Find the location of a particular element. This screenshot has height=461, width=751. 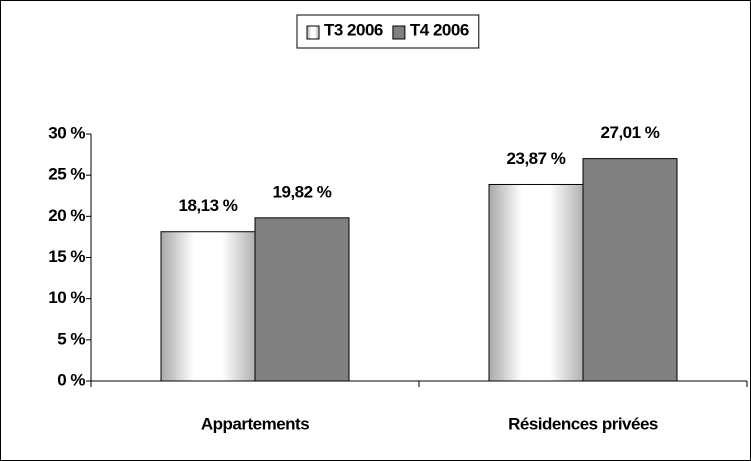

y-tick-label: 30 % is located at coordinates (66, 132).